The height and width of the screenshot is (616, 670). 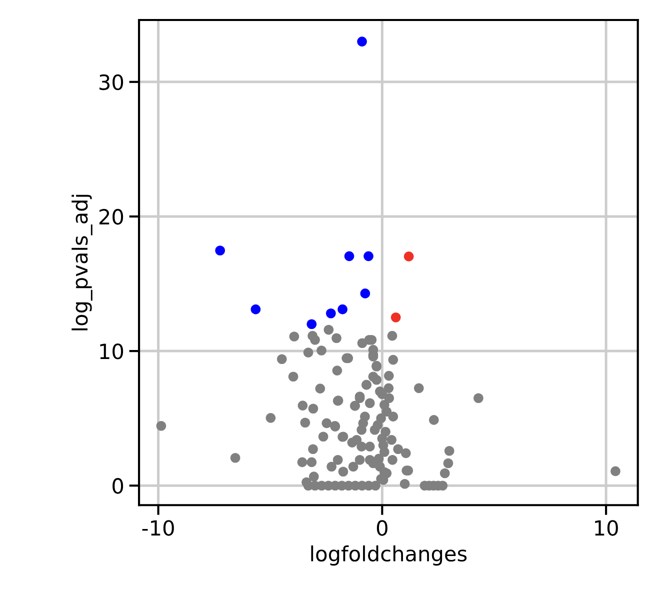 What do you see at coordinates (118, 486) in the screenshot?
I see `y-tick-label: 0` at bounding box center [118, 486].